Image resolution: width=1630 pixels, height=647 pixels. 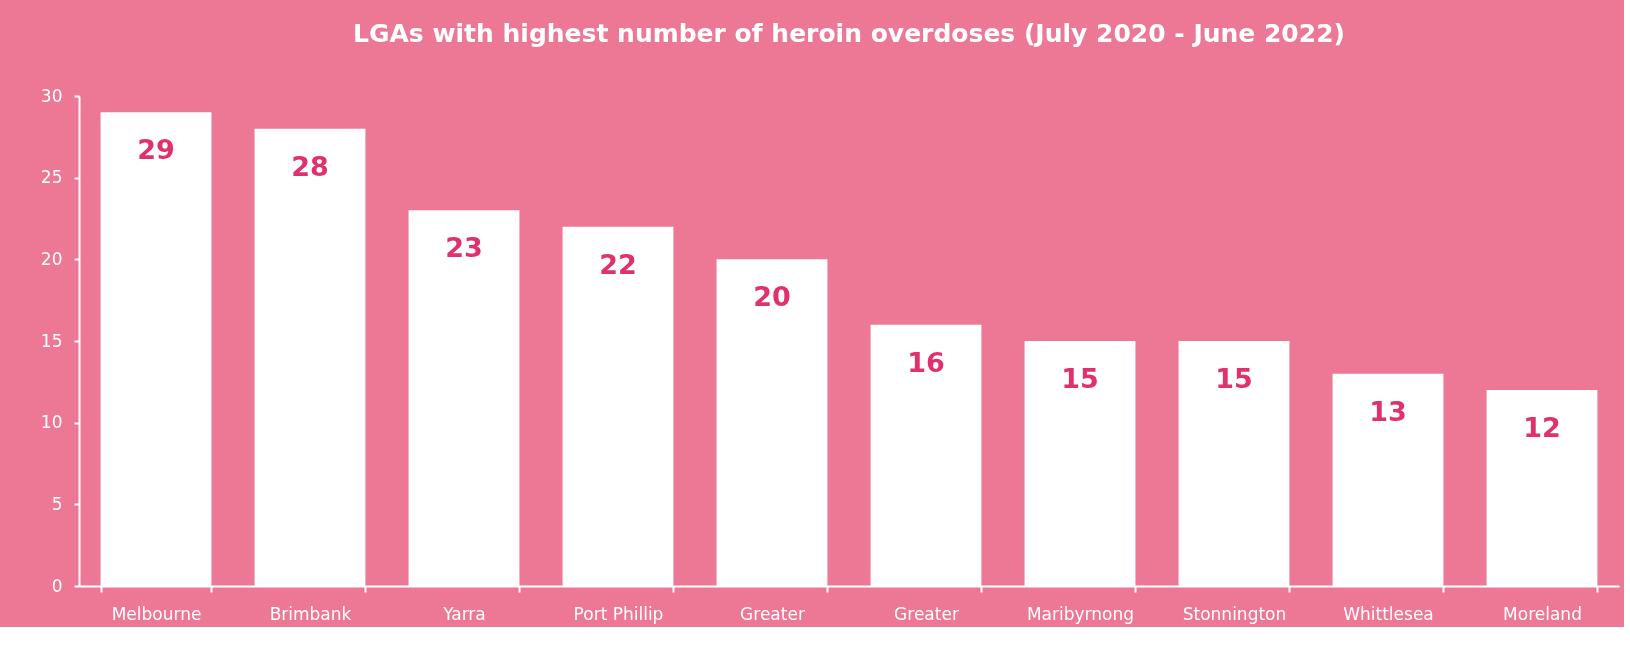 What do you see at coordinates (57, 503) in the screenshot?
I see `y-tick-label: 5` at bounding box center [57, 503].